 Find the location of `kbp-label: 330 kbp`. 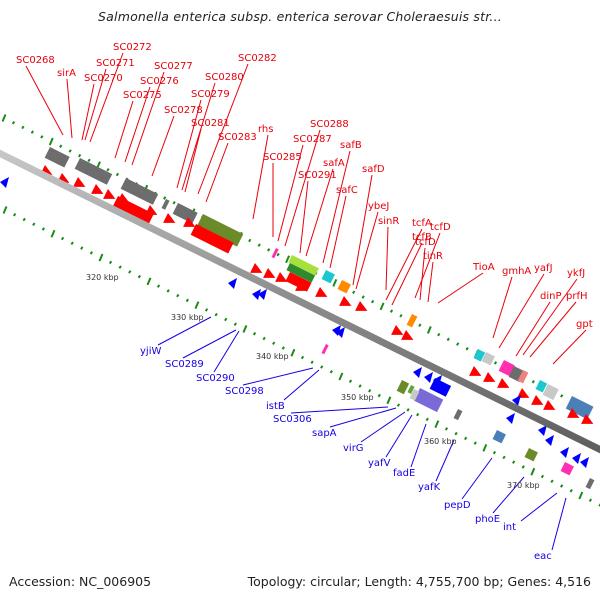

kbp-label: 330 kbp is located at coordinates (187, 317).